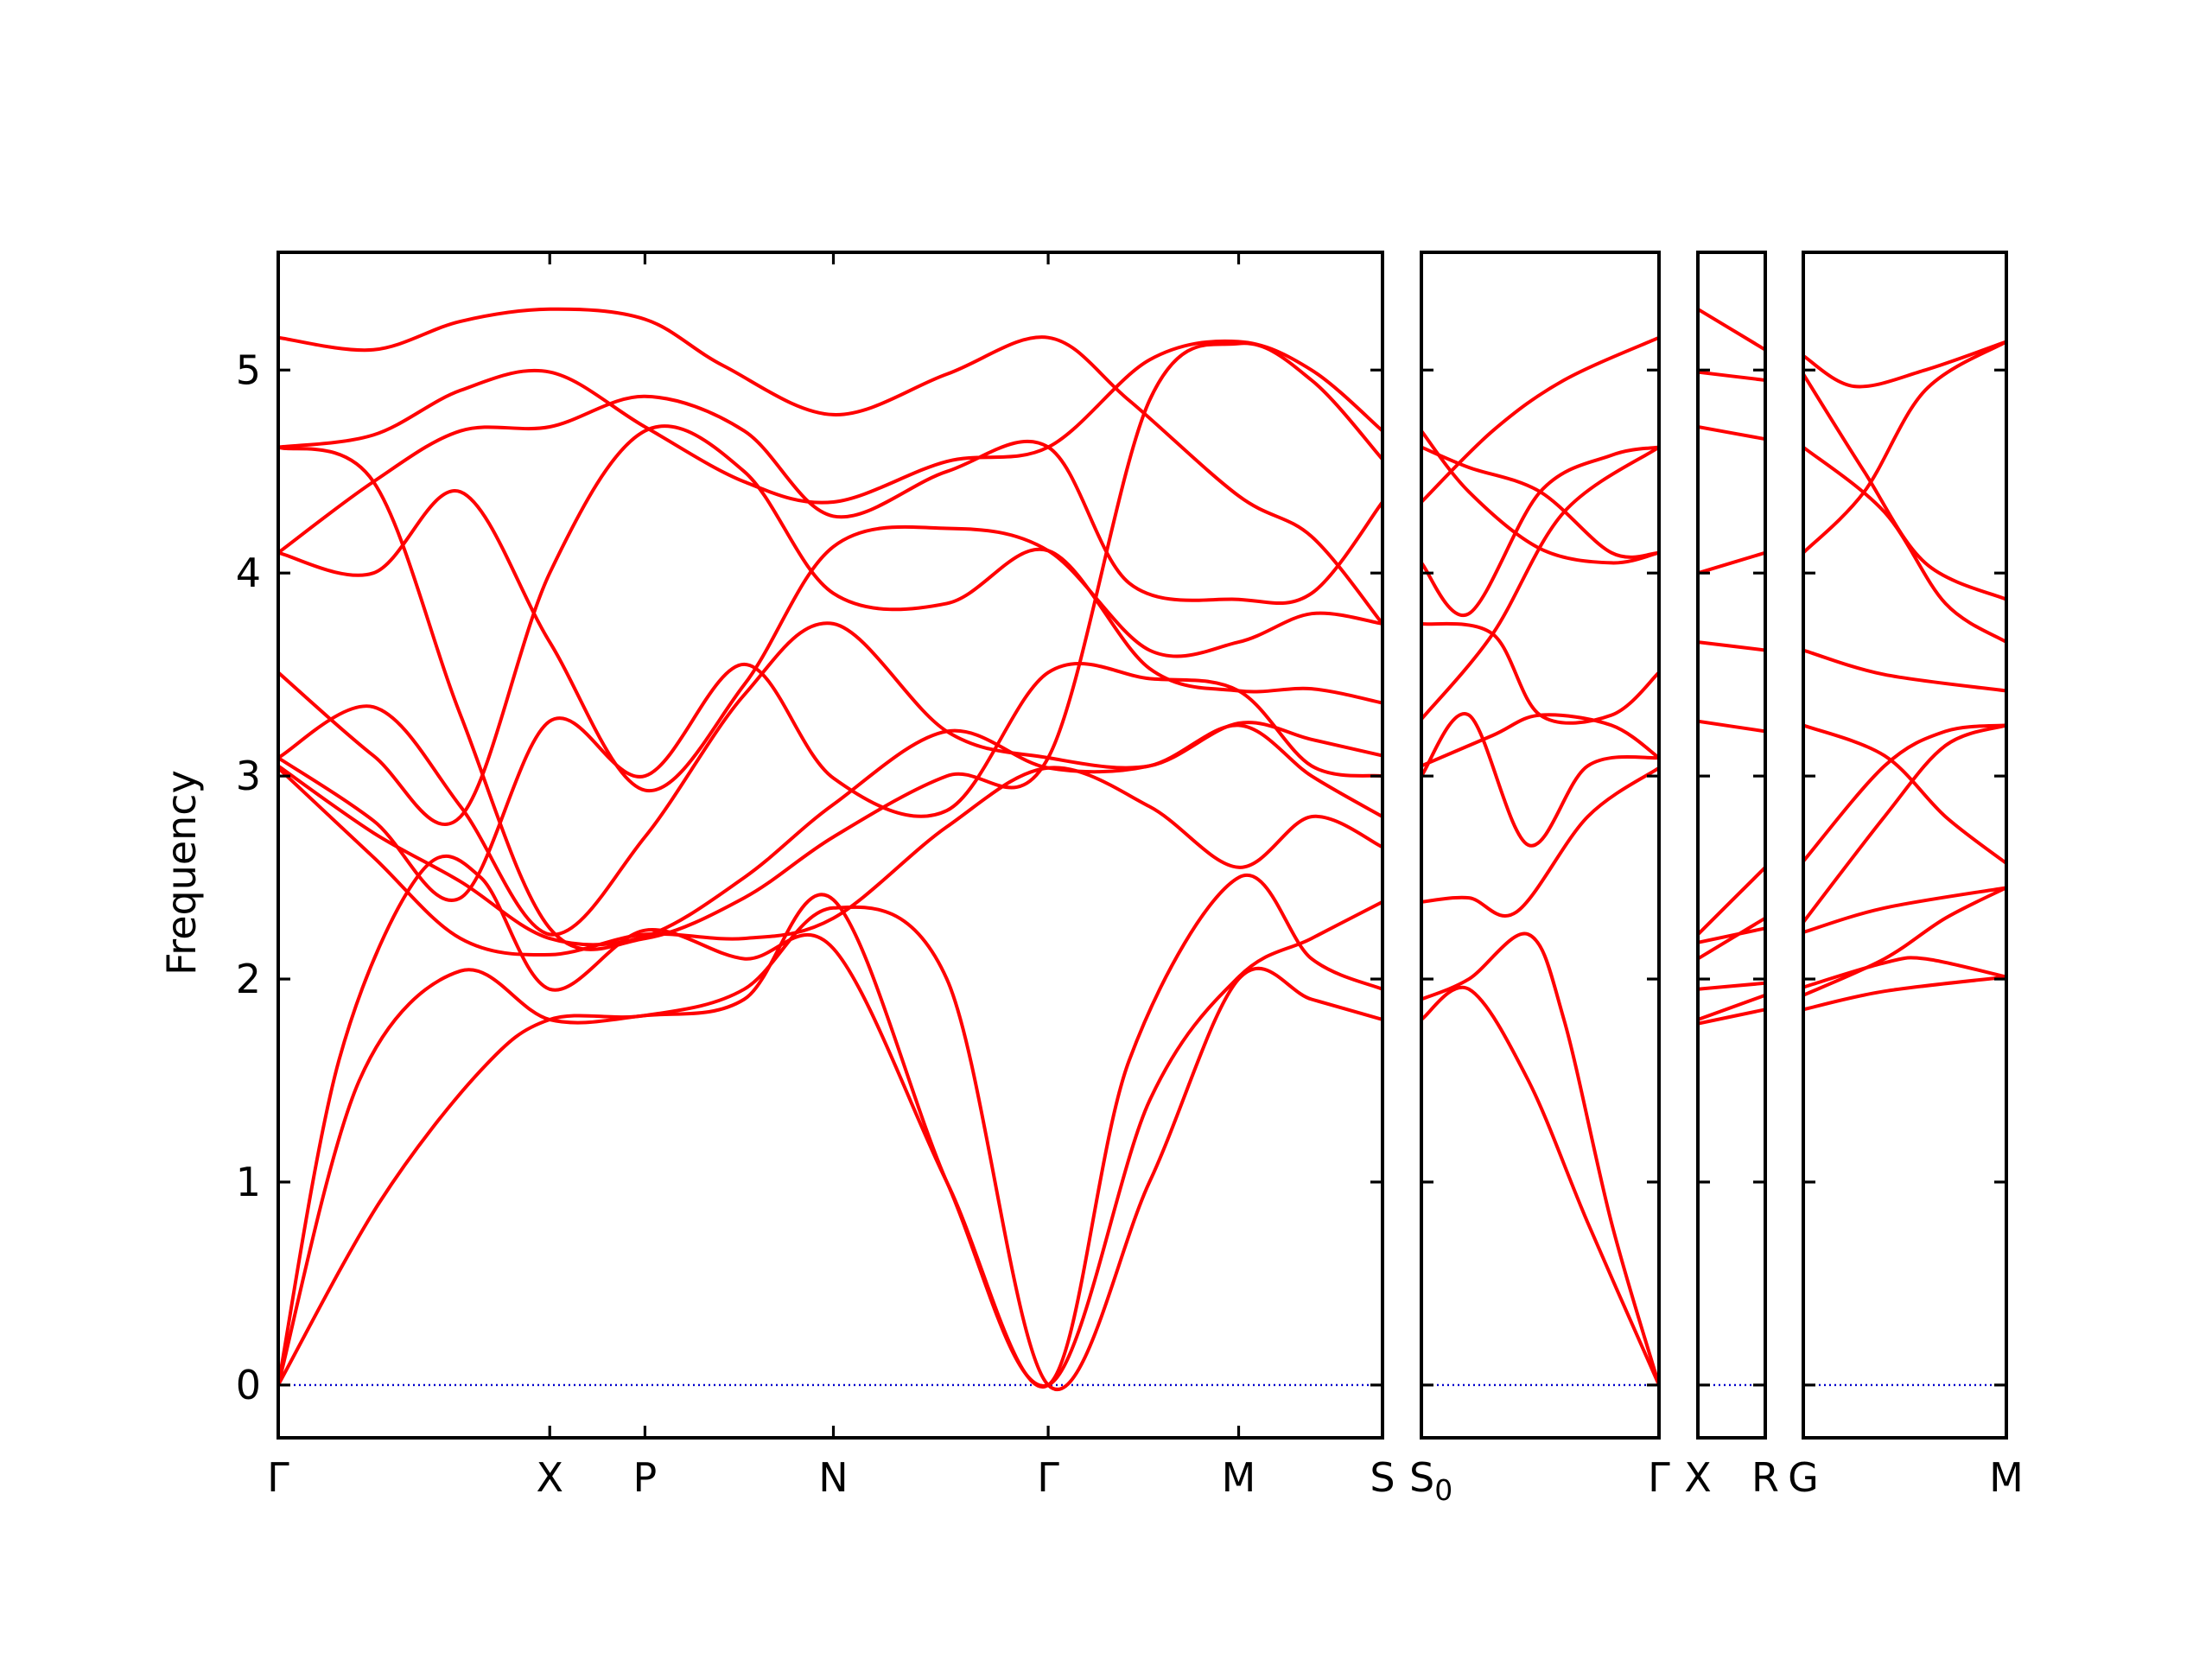 This screenshot has width=2212, height=1659. I want to click on y-tick-label: 2, so click(248, 979).